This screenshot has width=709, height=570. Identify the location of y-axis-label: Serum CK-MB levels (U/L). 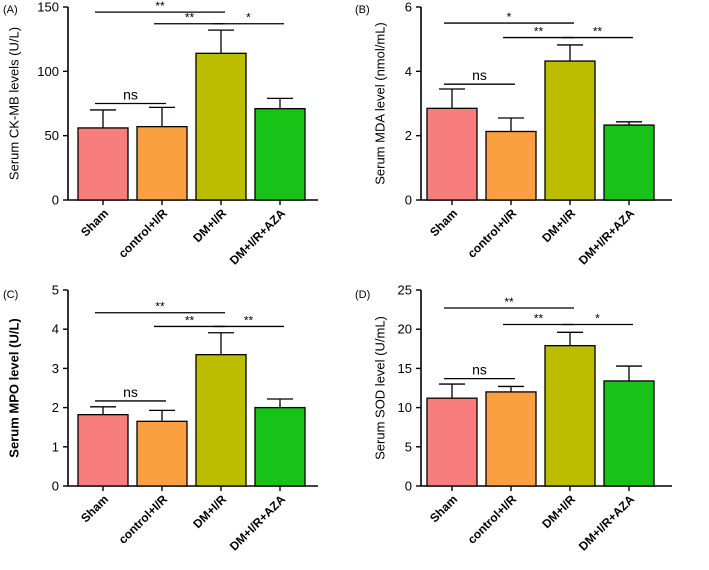
(14, 103).